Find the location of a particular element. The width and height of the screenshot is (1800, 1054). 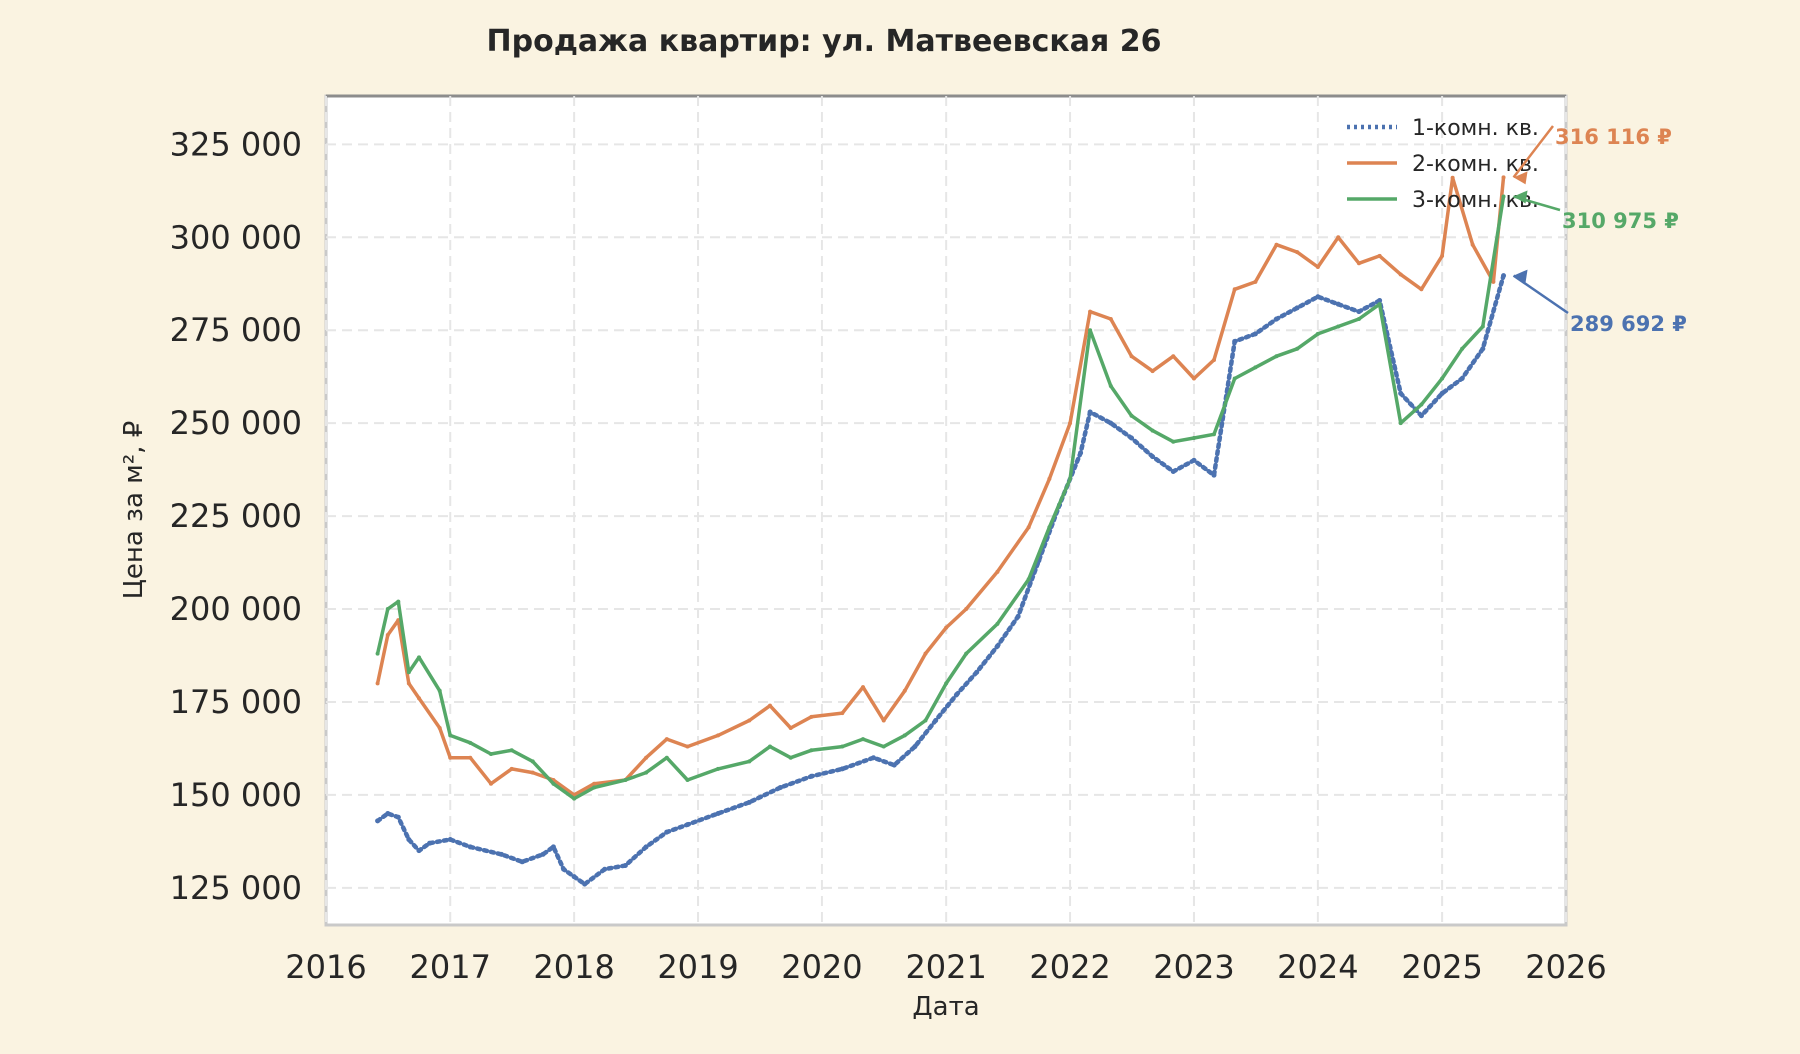

x-tick-label: 2019 is located at coordinates (697, 967).